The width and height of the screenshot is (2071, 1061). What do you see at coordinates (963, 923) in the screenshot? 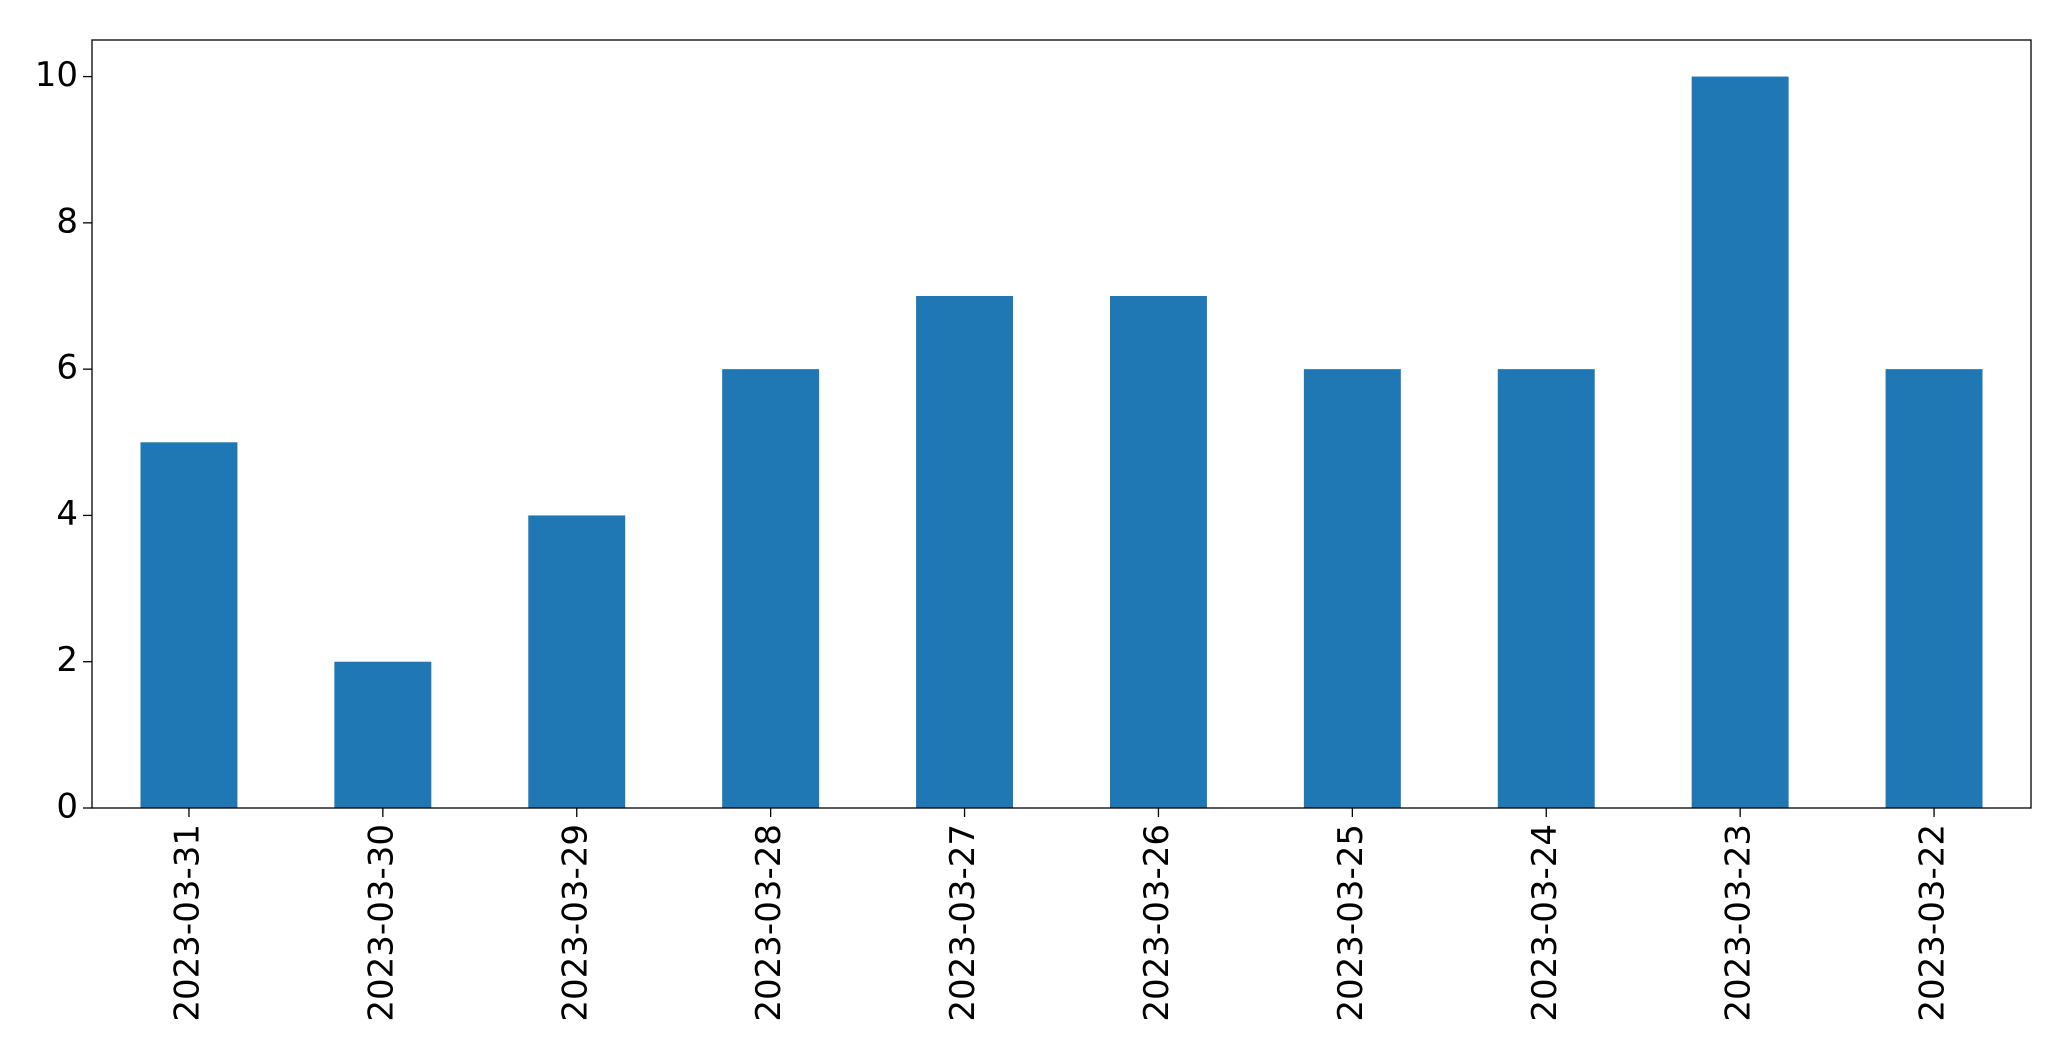
I see `x-tick-label: 2023-03-27` at bounding box center [963, 923].